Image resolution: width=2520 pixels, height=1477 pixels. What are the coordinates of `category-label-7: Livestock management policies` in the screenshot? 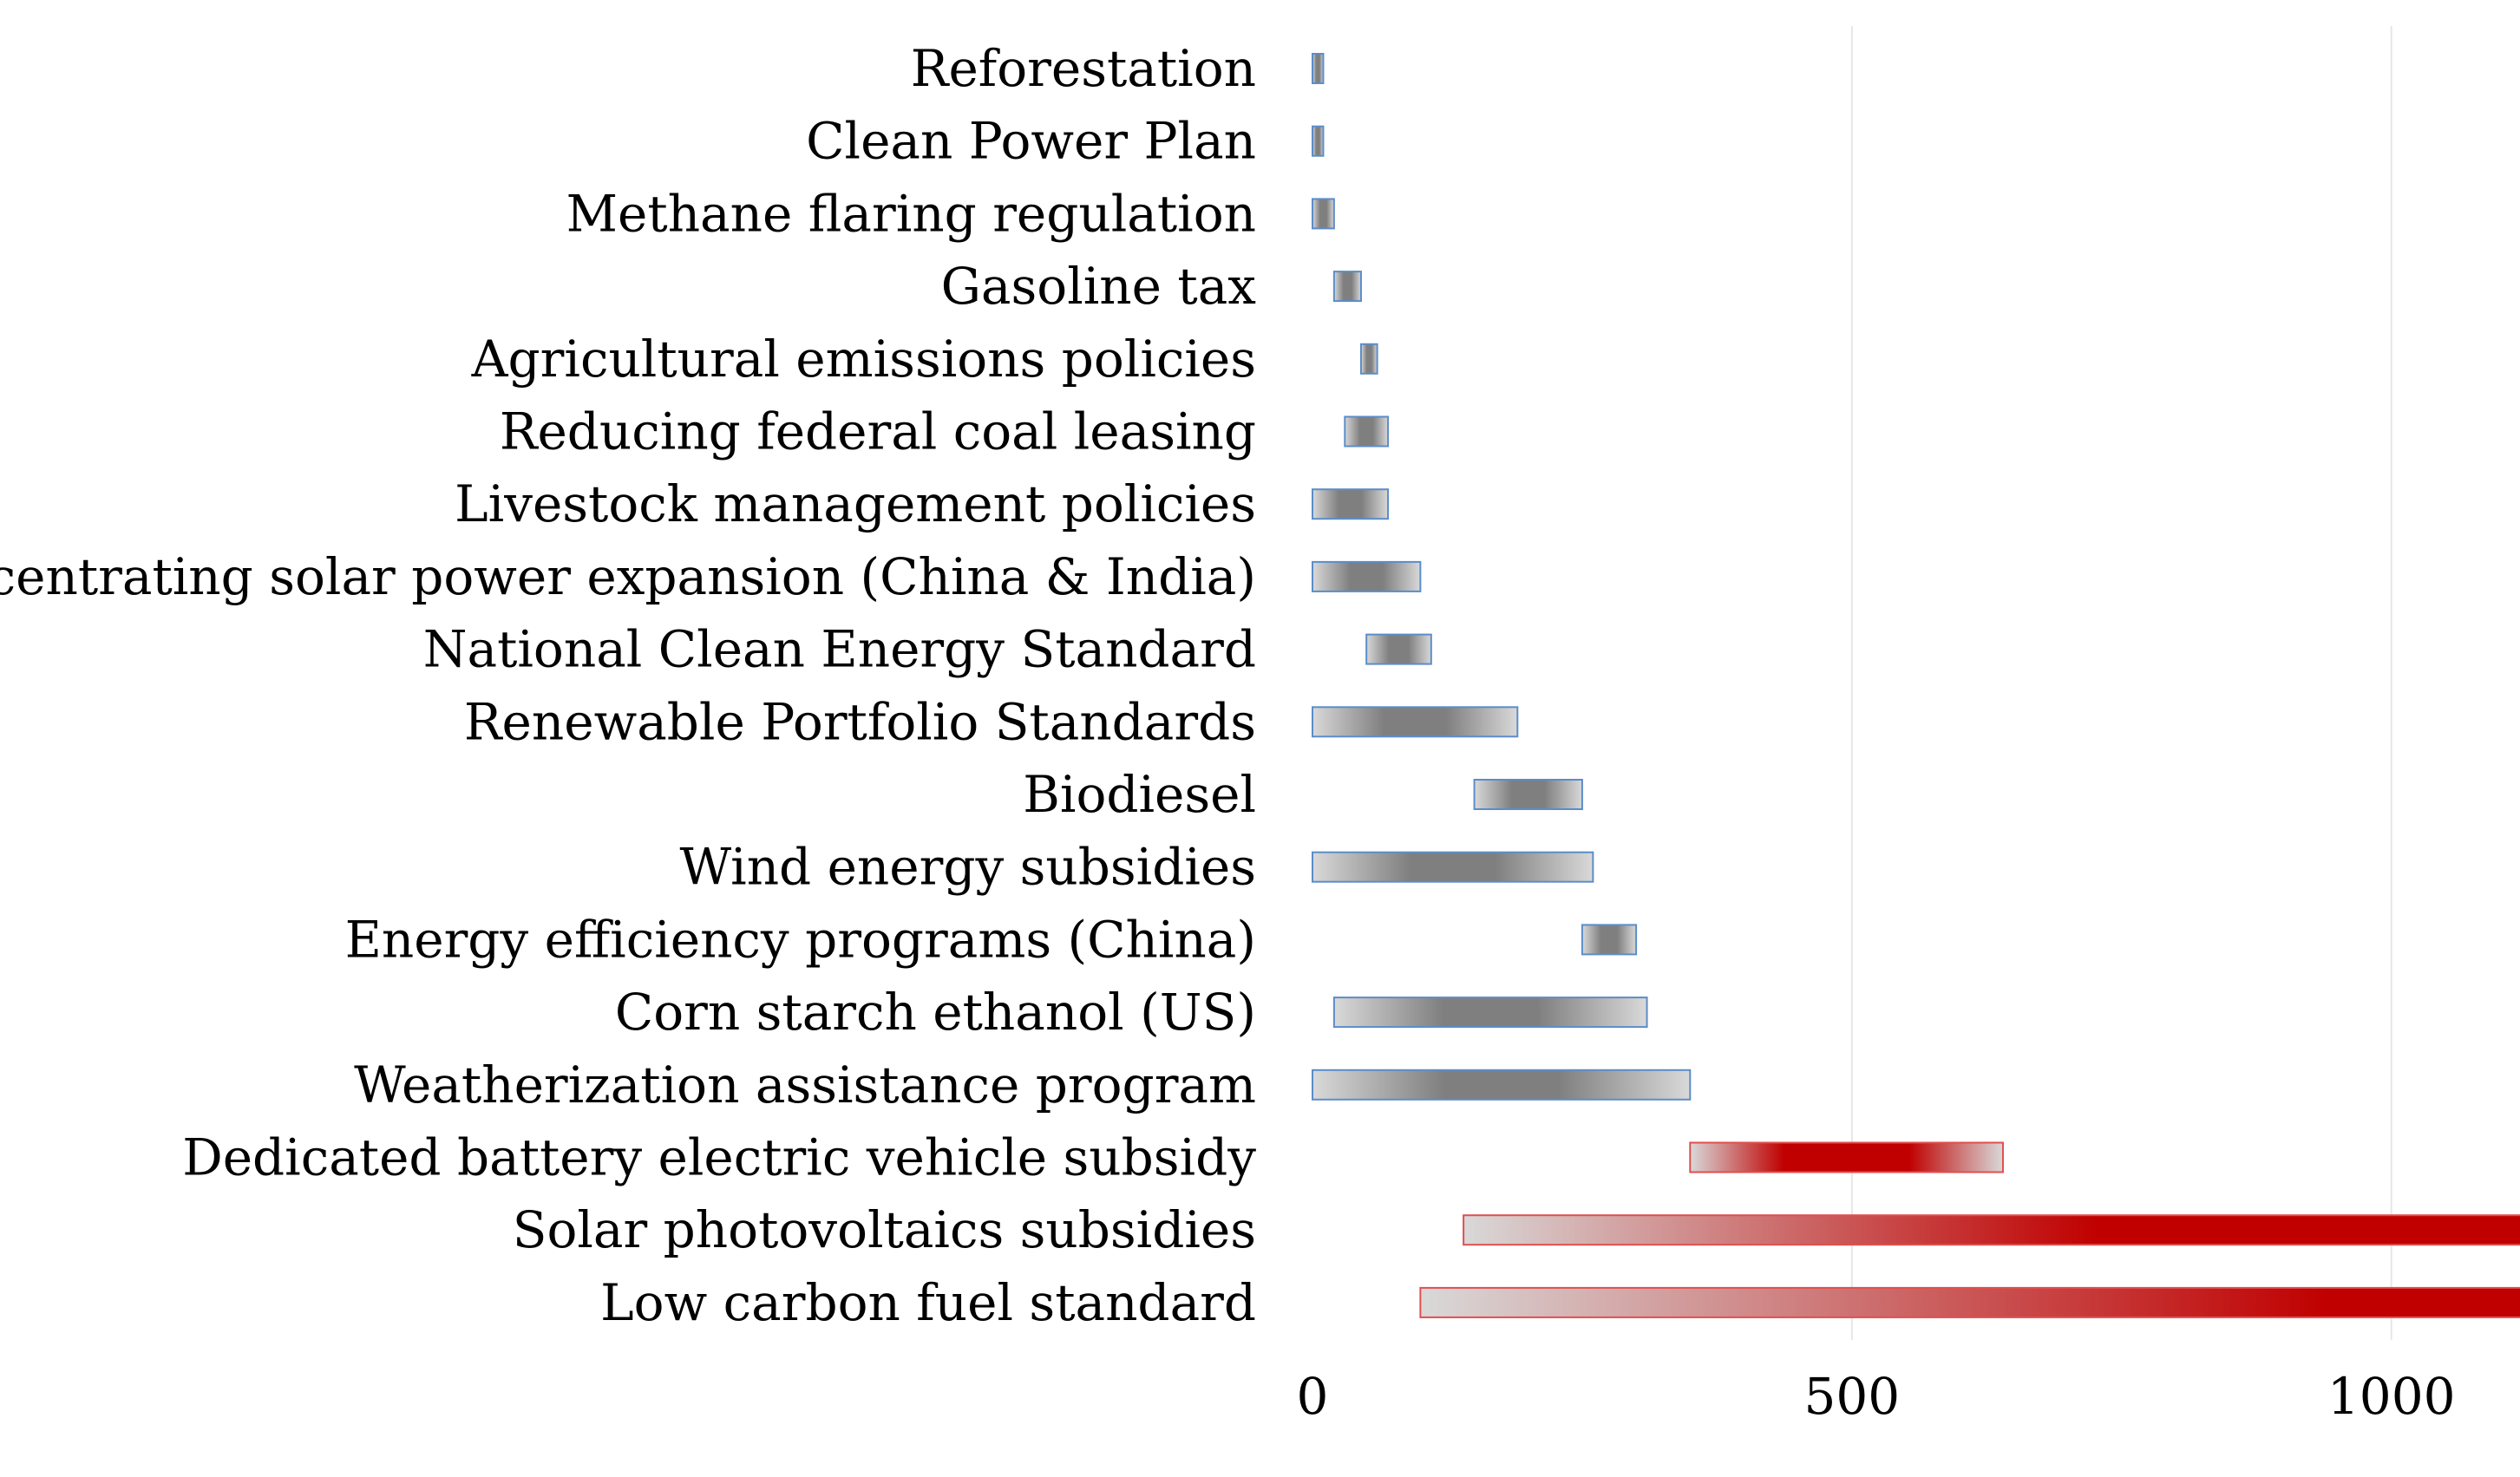 It's located at (855, 504).